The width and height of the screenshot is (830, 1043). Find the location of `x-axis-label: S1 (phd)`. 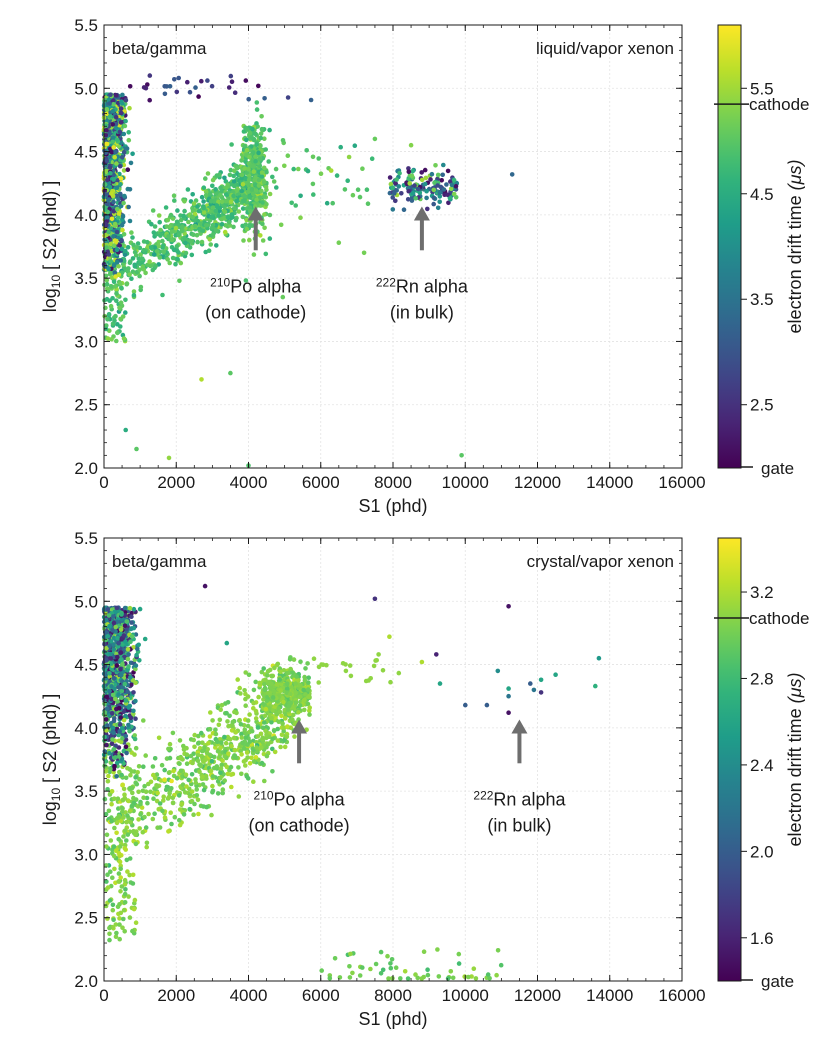

x-axis-label: S1 (phd) is located at coordinates (392, 506).